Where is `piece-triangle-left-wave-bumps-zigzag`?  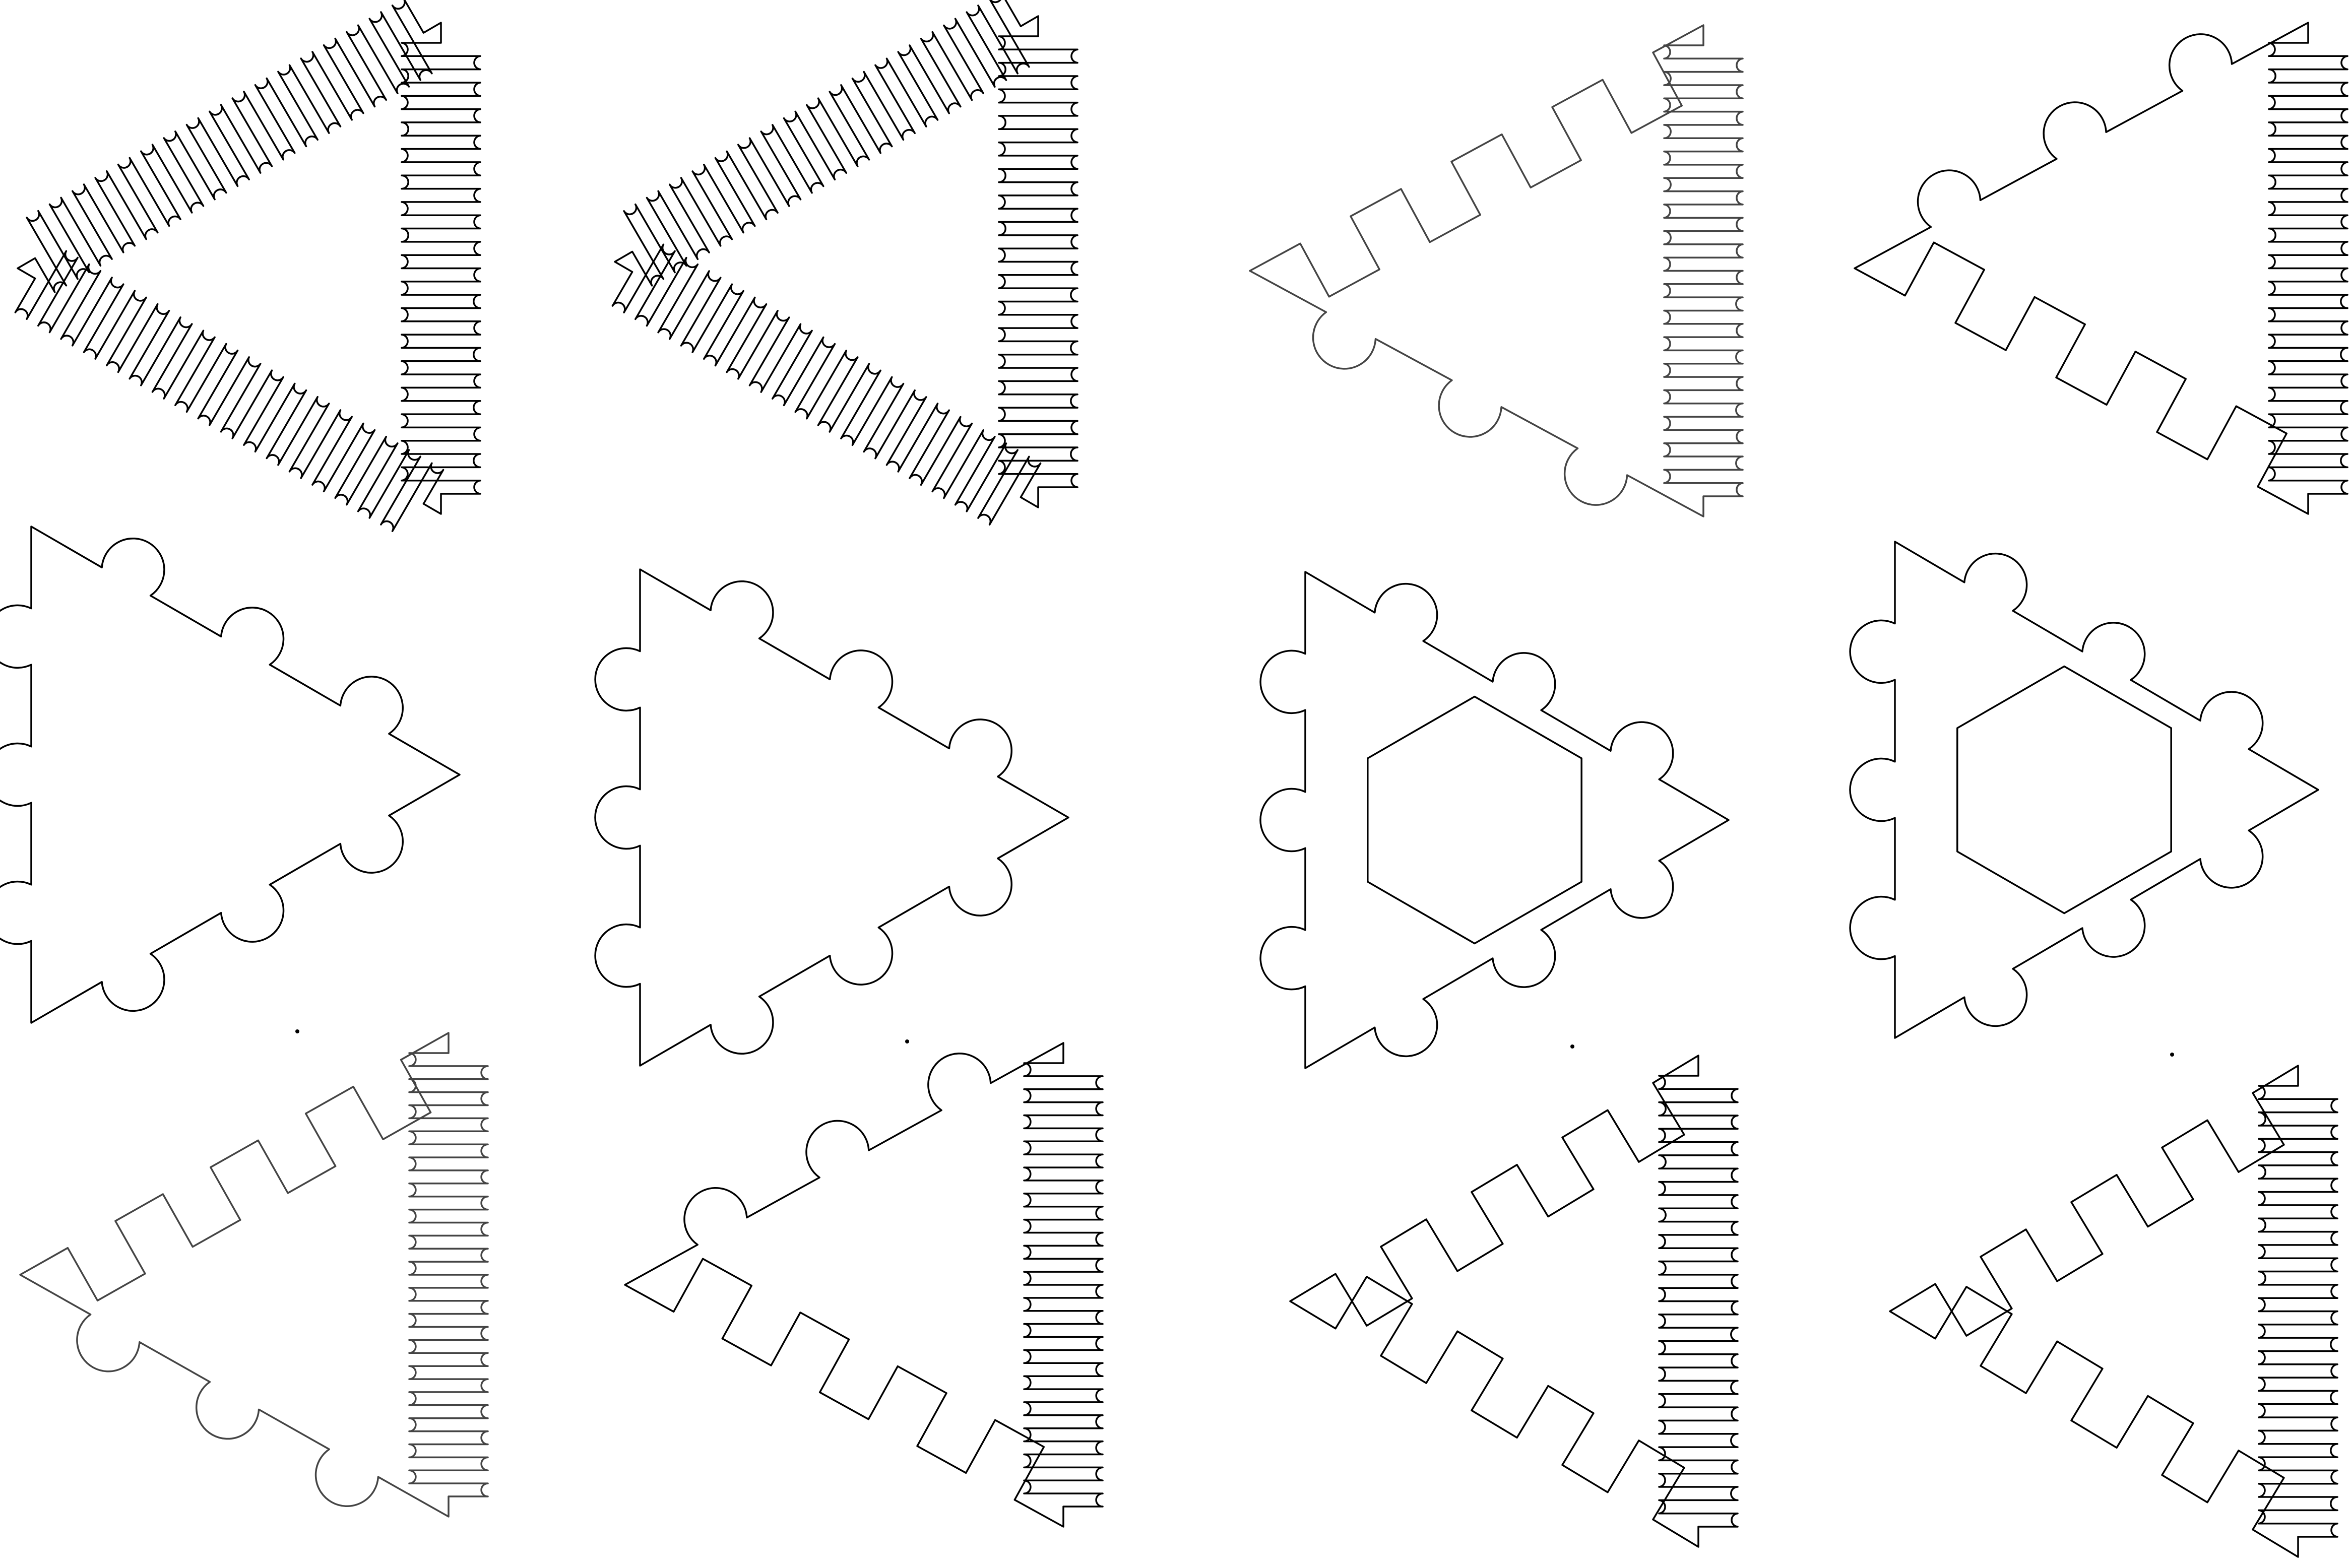 piece-triangle-left-wave-bumps-zigzag is located at coordinates (1496, 270).